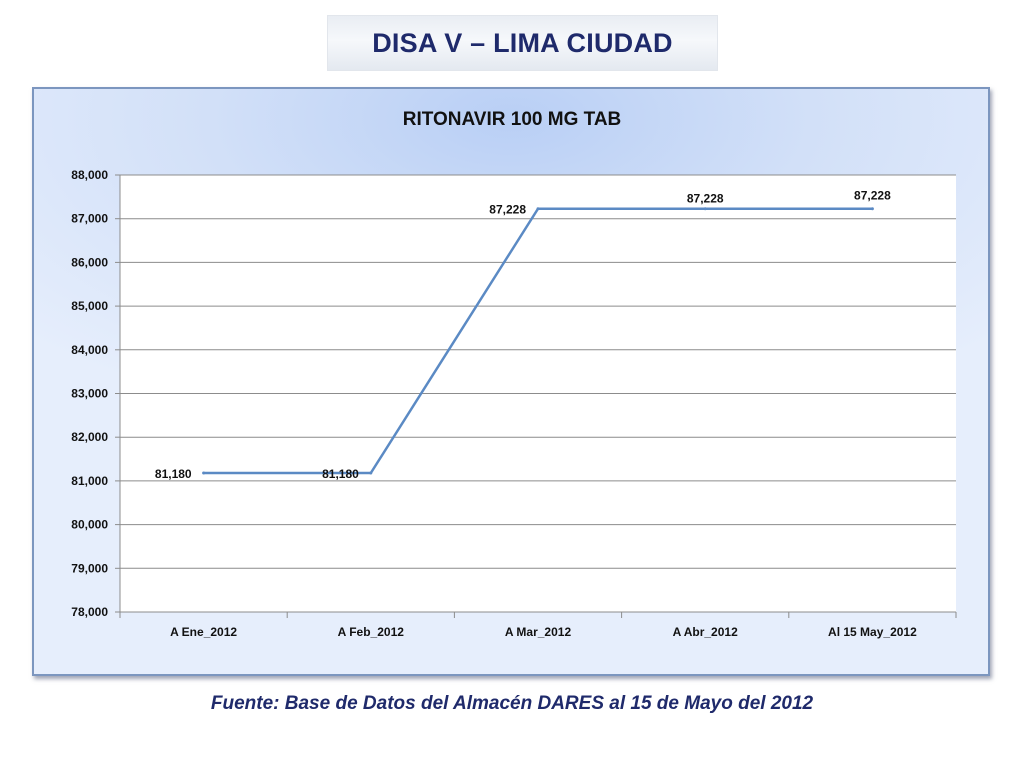 The height and width of the screenshot is (768, 1024). Describe the element at coordinates (89, 175) in the screenshot. I see `y-tick-label: 88,000` at that location.